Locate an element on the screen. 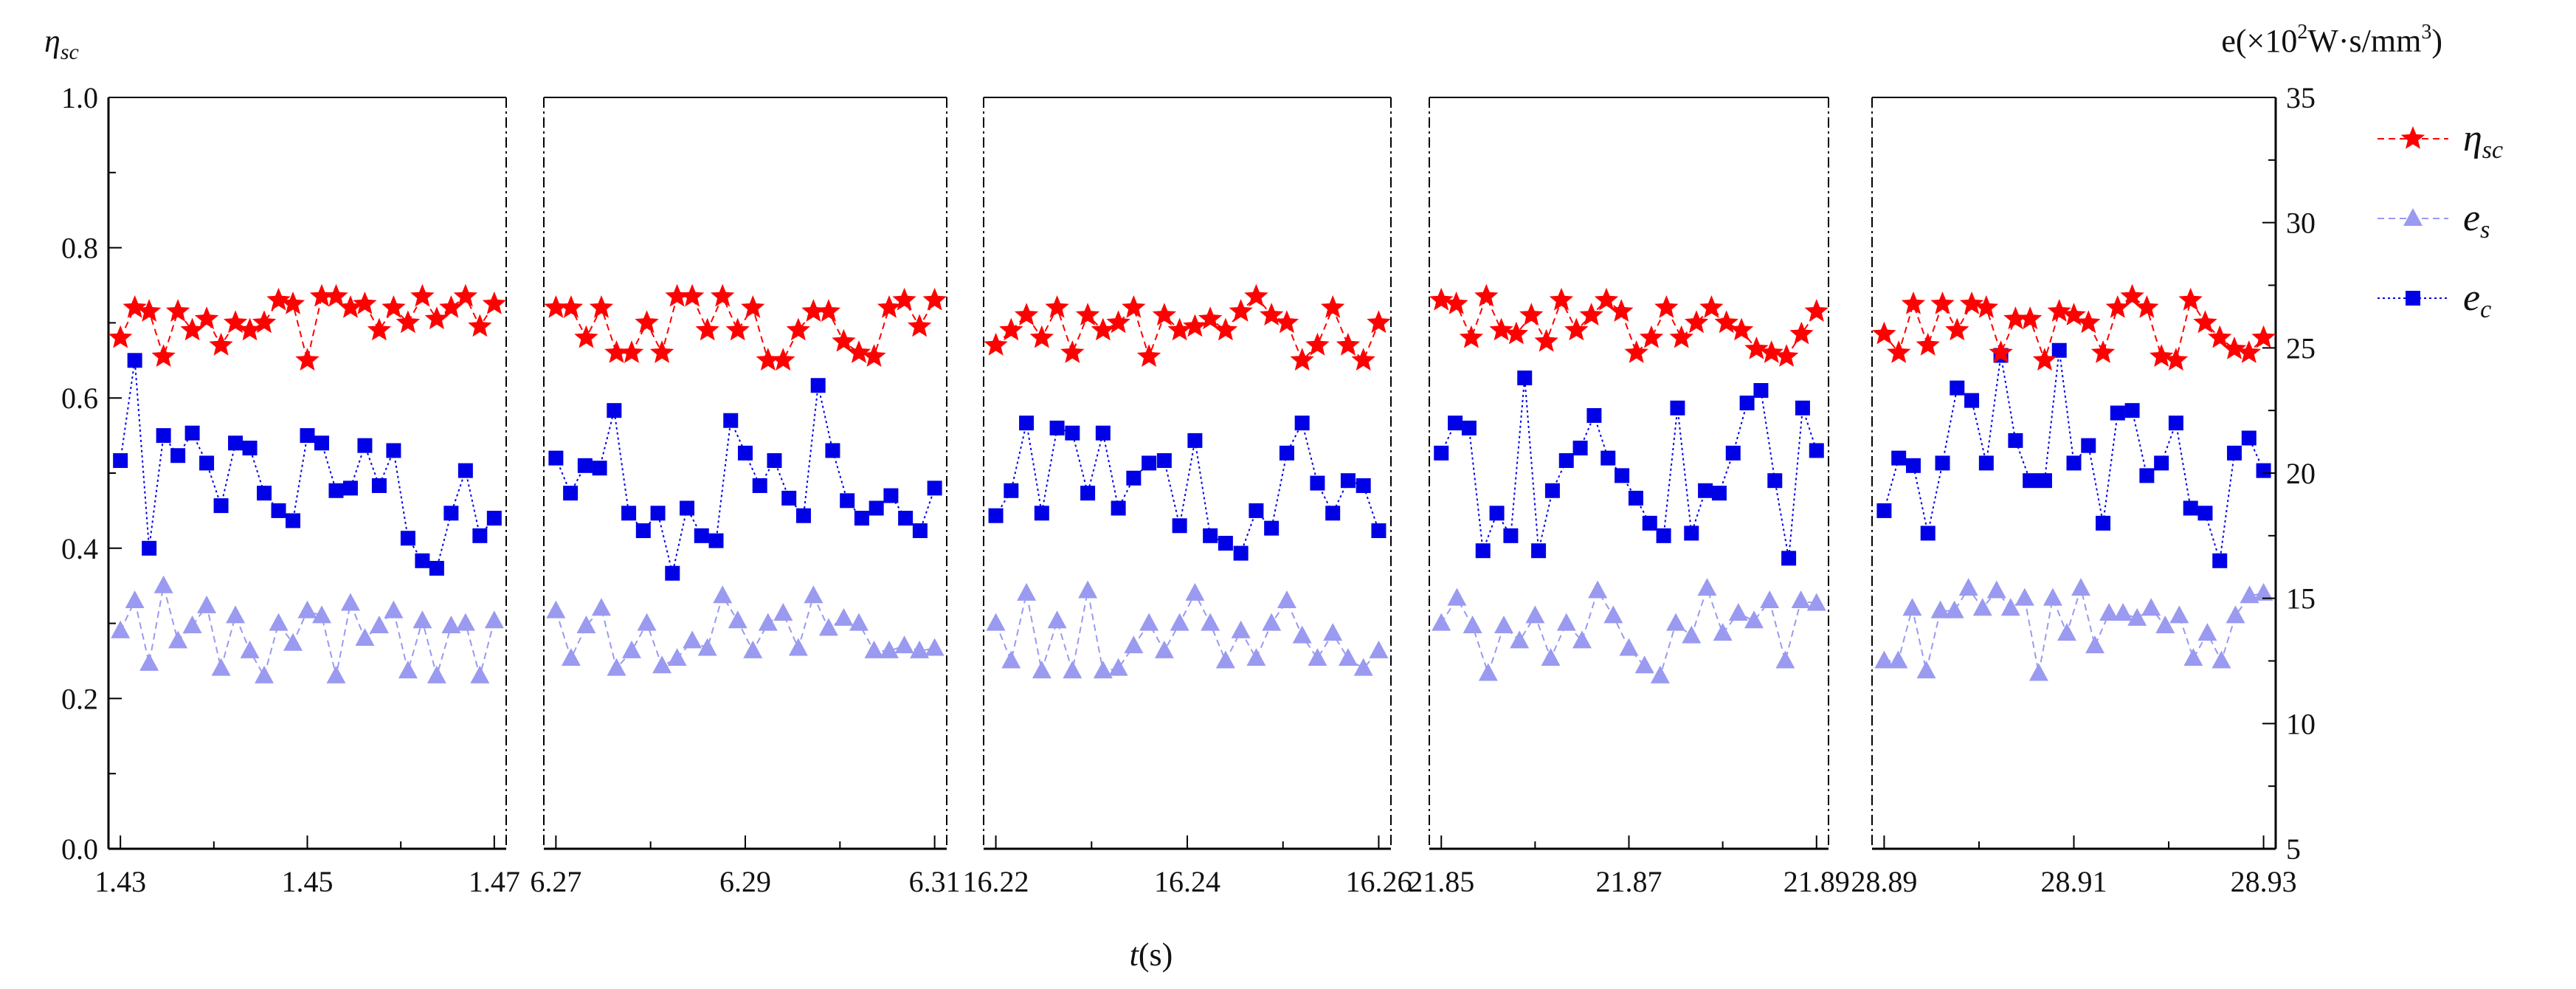 The image size is (2576, 989). x-tick-label: 28.91 is located at coordinates (2074, 881).